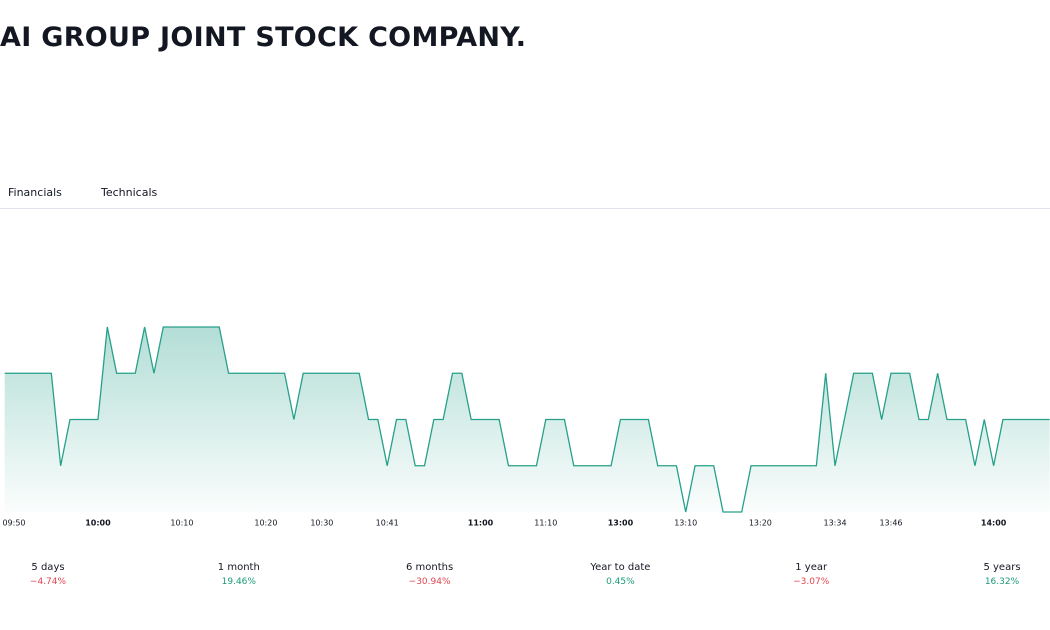  Describe the element at coordinates (620, 567) in the screenshot. I see `period-label: Year to date` at that location.